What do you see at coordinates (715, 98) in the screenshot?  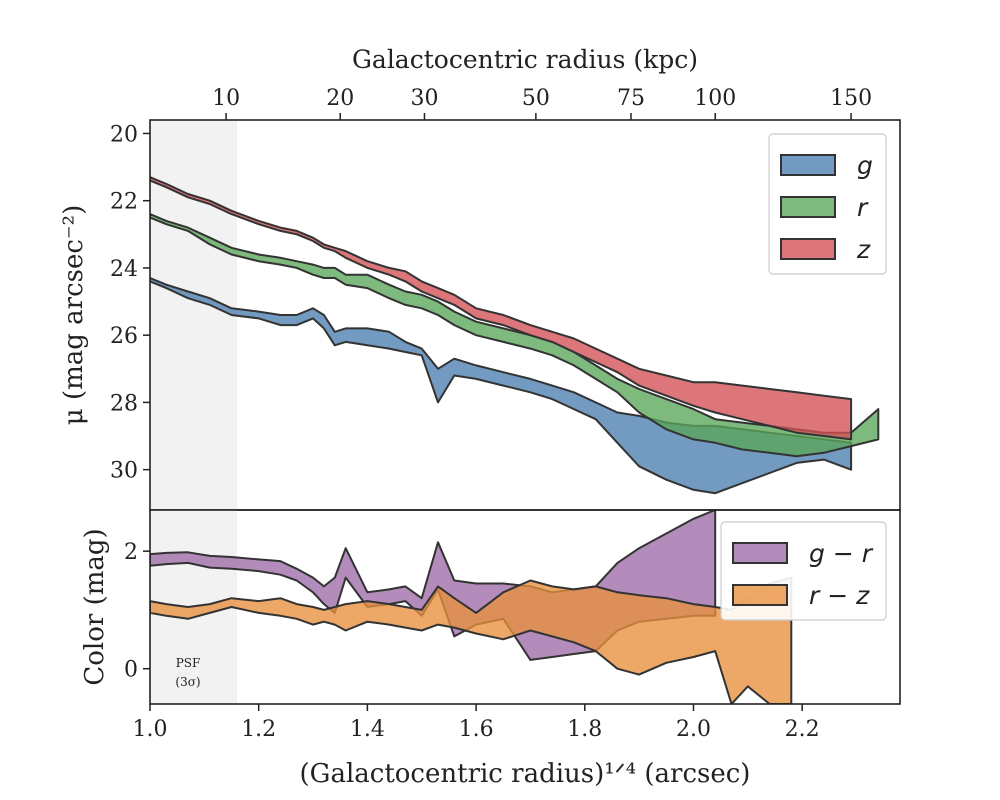 I see `top-x2-tick-label: 100` at bounding box center [715, 98].